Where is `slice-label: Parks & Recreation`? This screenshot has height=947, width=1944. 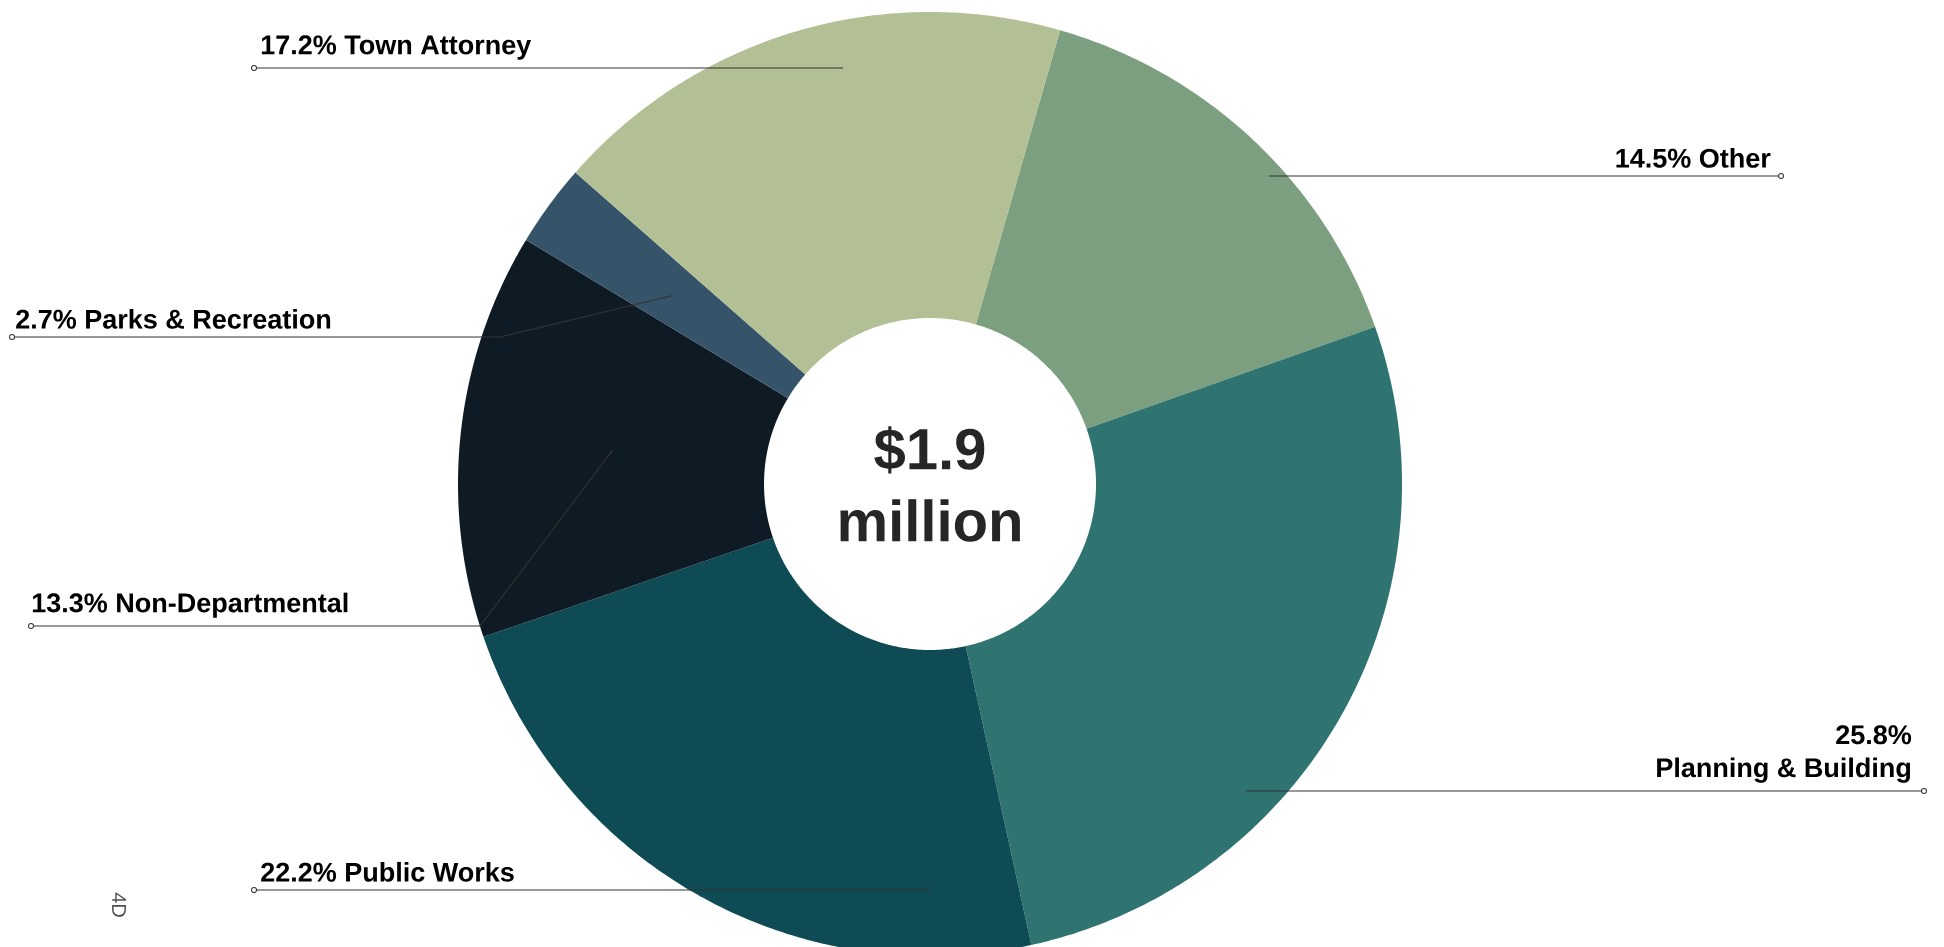 slice-label: Parks & Recreation is located at coordinates (208, 318).